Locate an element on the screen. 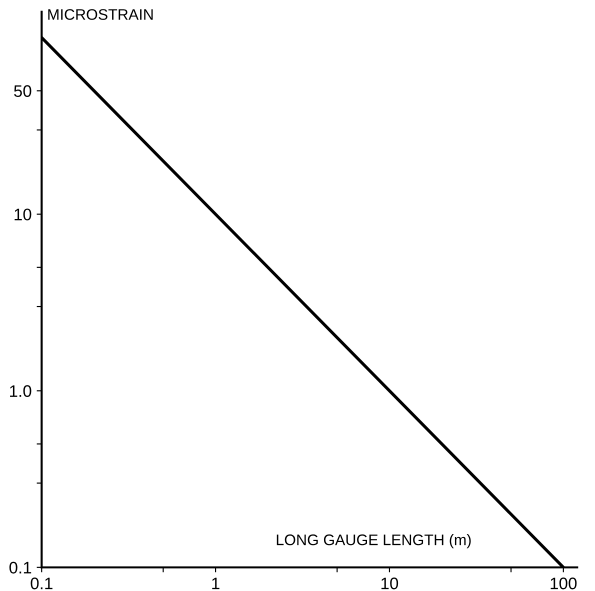 The height and width of the screenshot is (591, 595). y-tick-label: 50 is located at coordinates (23, 91).